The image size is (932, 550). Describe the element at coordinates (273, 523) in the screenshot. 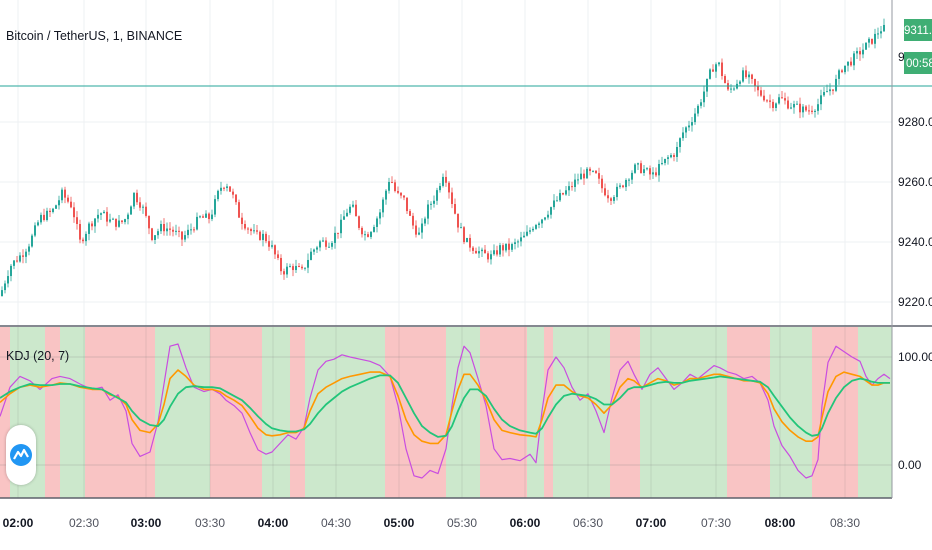

I see `time-tick-label: 04:00` at that location.